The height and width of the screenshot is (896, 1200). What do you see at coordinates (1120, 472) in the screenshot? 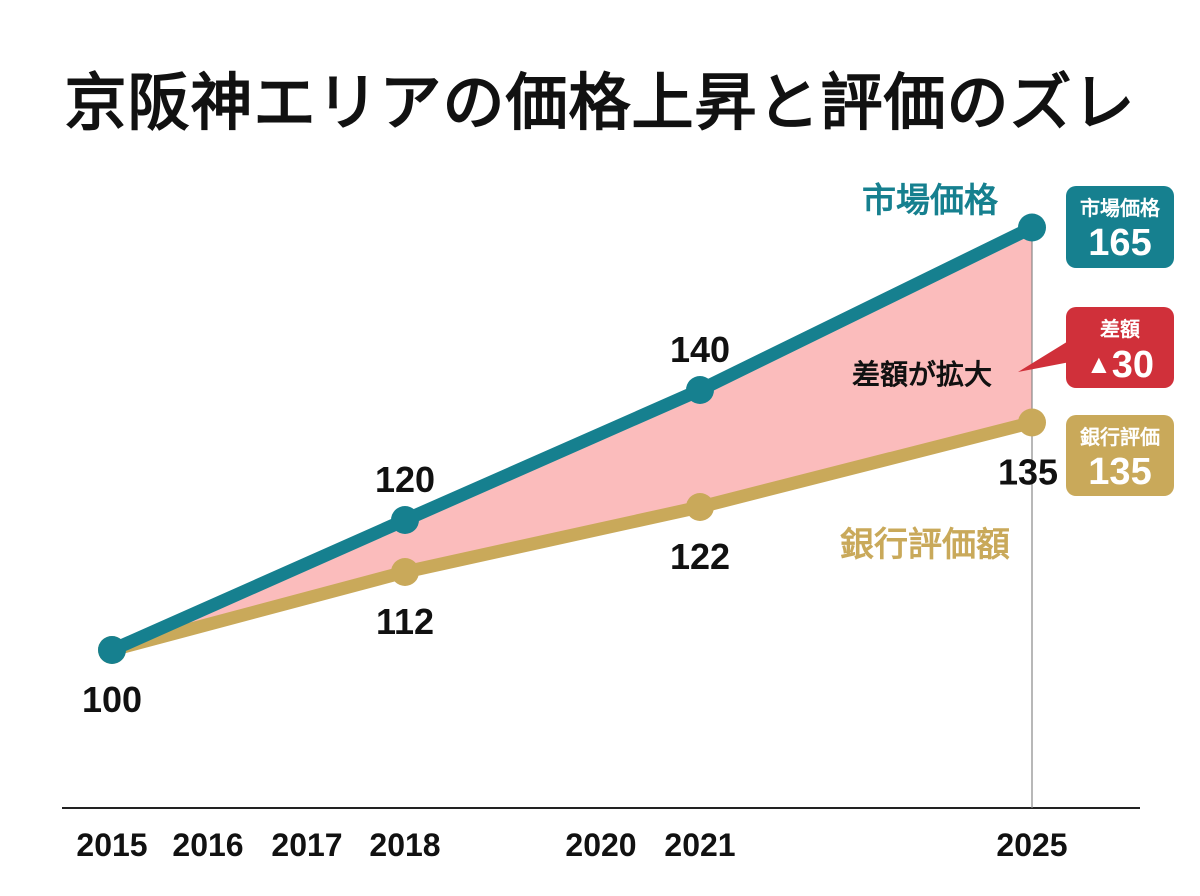
I see `bank-callout-value: 135` at bounding box center [1120, 472].